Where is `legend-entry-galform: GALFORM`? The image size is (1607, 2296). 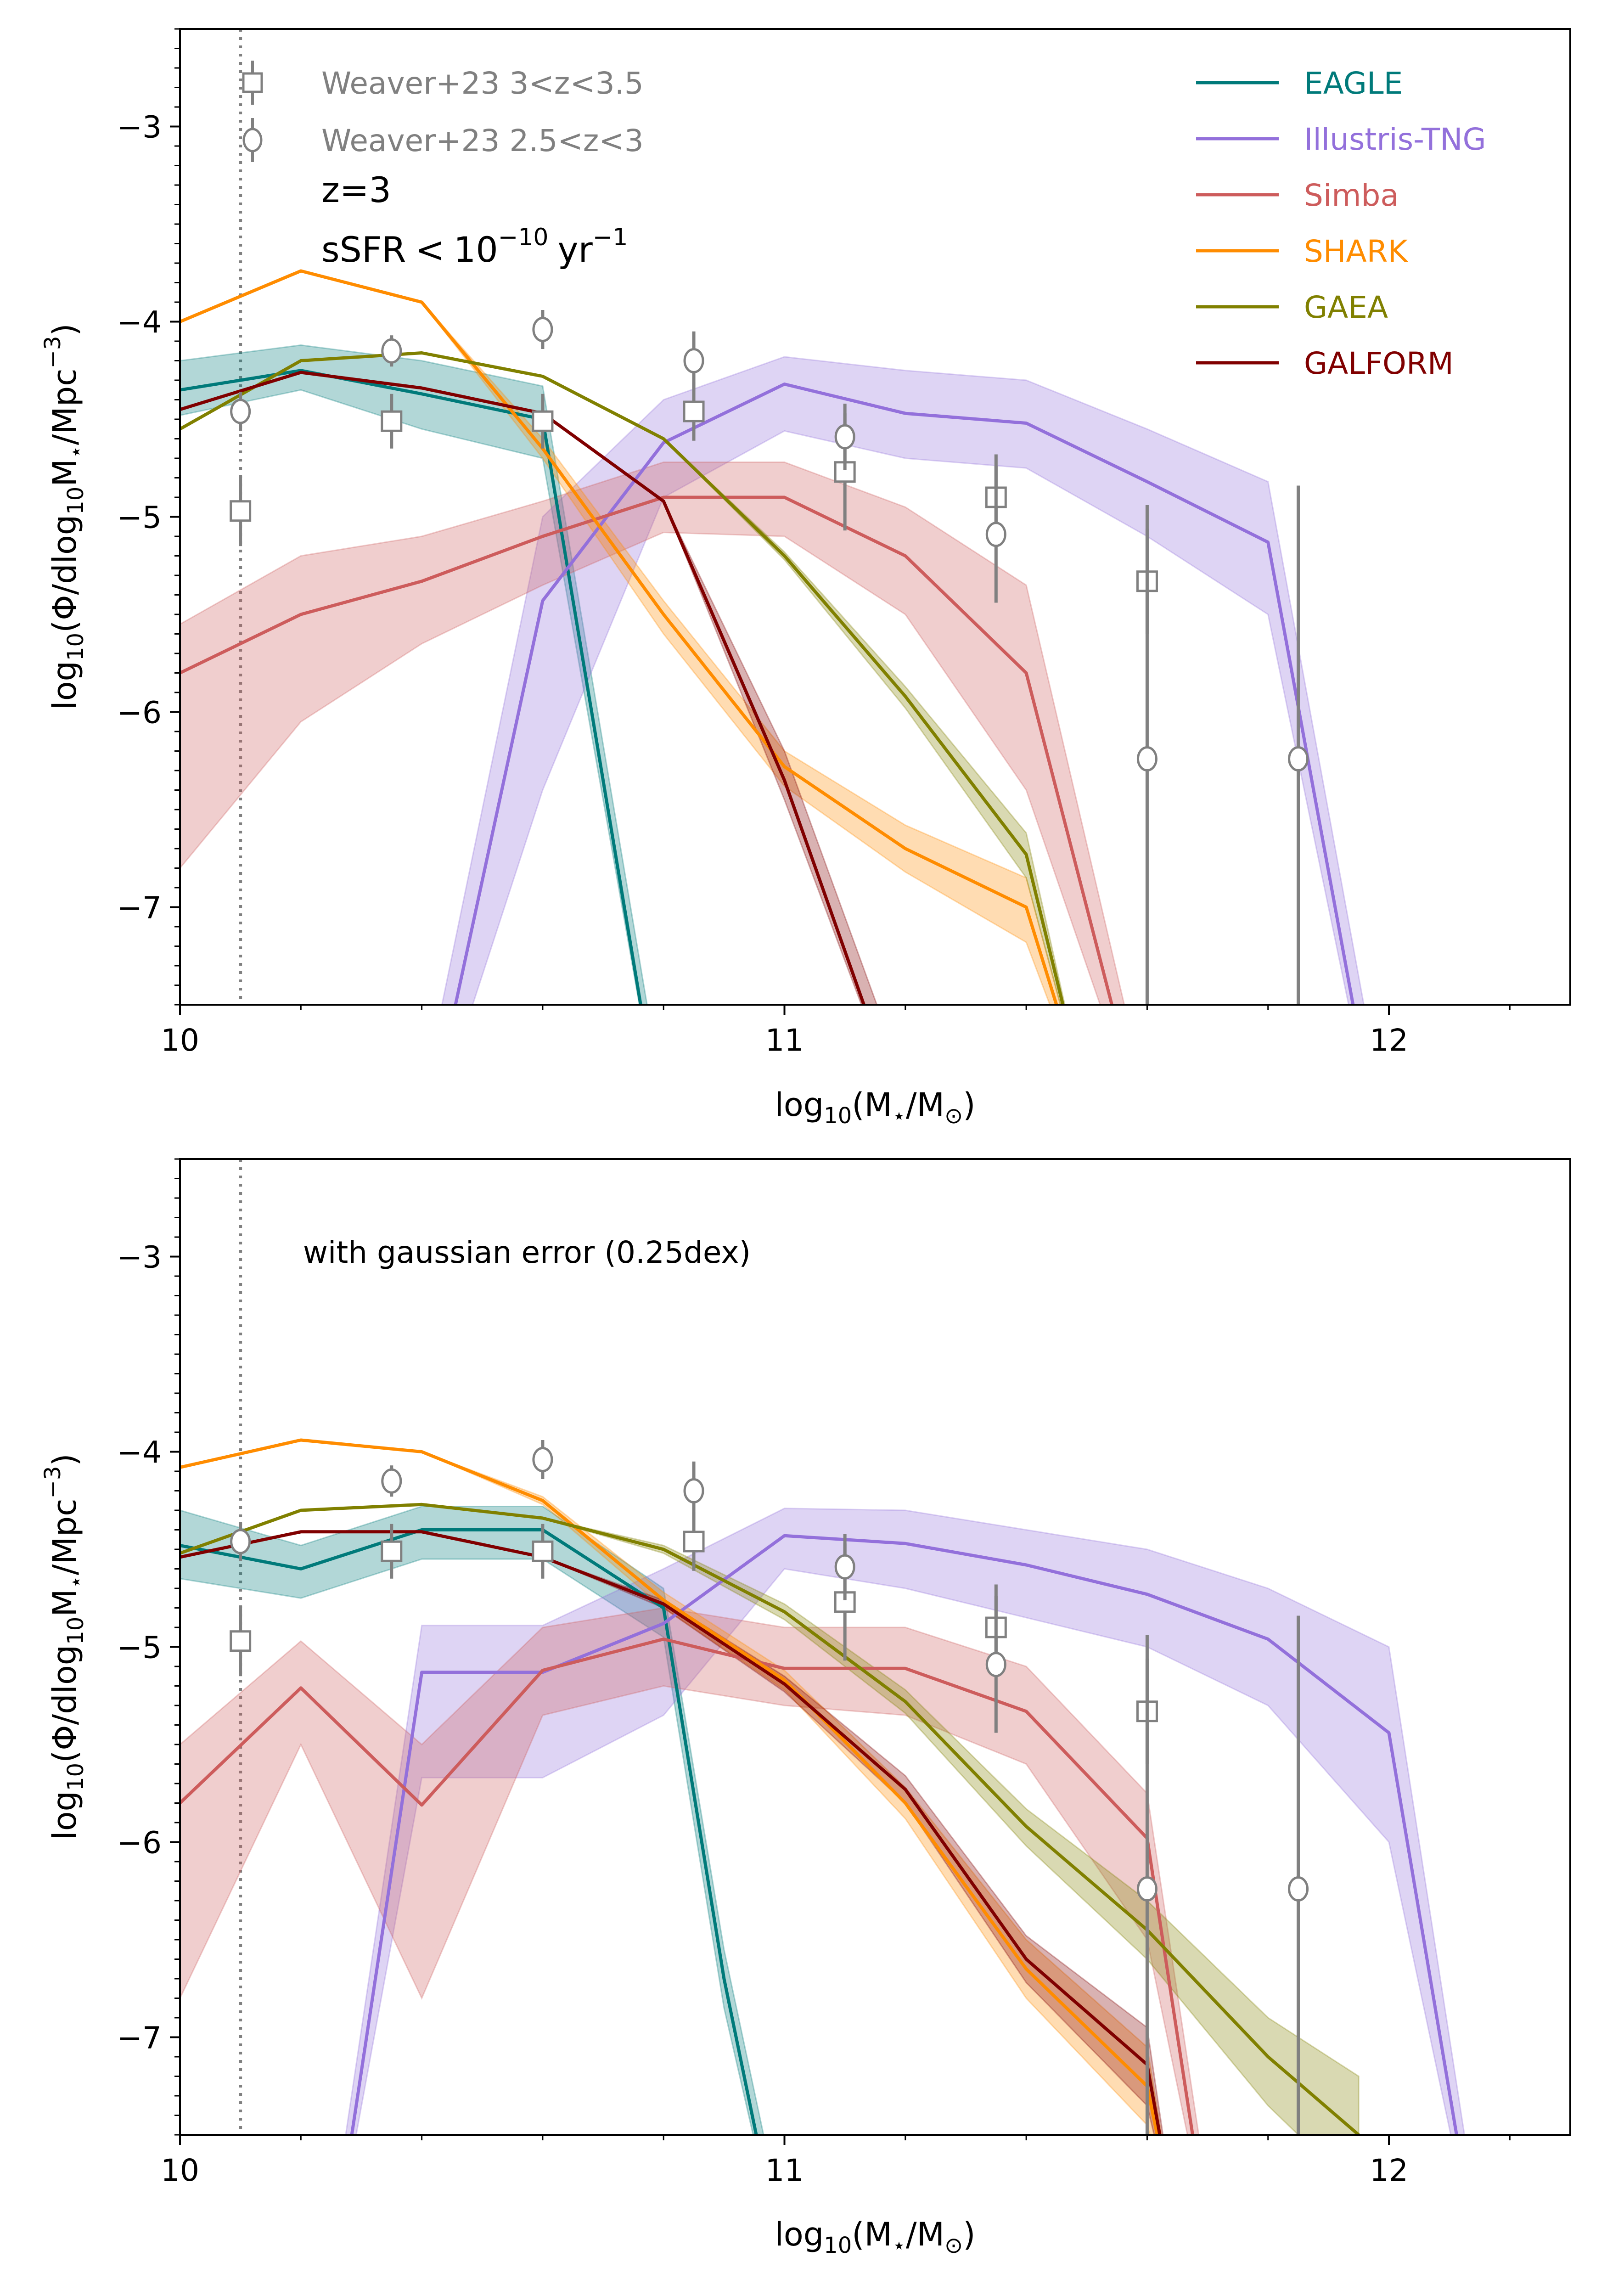
legend-entry-galform: GALFORM is located at coordinates (1325, 363).